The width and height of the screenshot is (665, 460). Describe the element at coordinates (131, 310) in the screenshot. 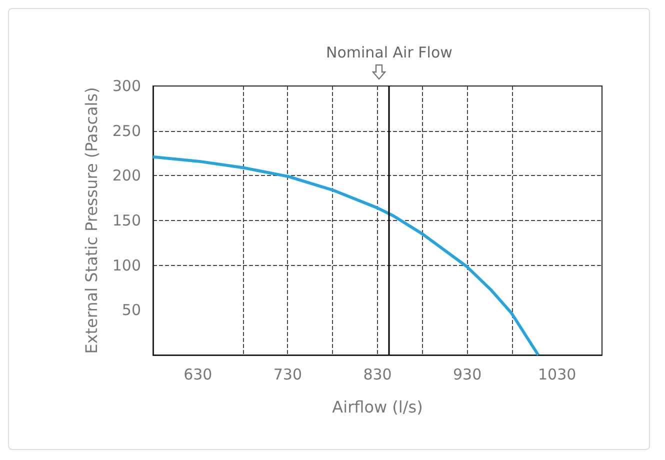

I see `y-tick-label: 50` at that location.